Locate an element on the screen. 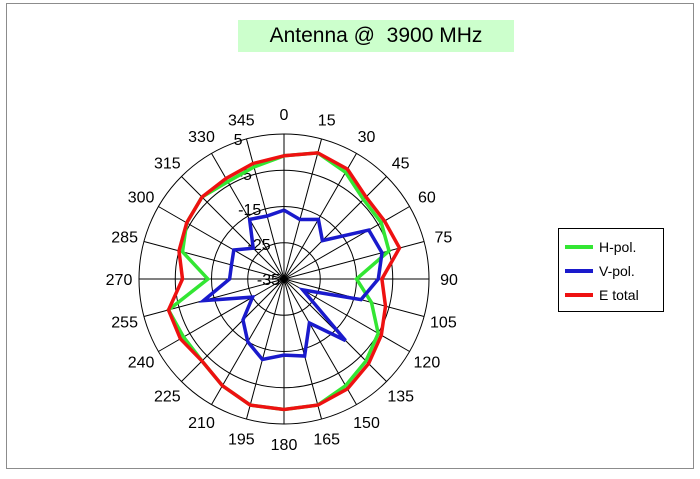 Image resolution: width=700 pixels, height=479 pixels. angle-tick-label: 105 is located at coordinates (443, 323).